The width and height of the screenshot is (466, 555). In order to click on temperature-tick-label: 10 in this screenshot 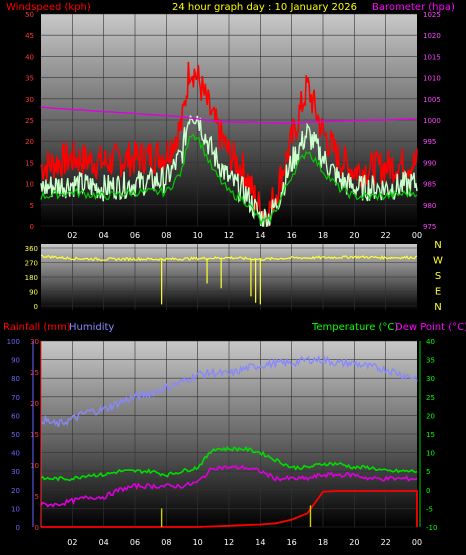, I will do `click(430, 454)`.